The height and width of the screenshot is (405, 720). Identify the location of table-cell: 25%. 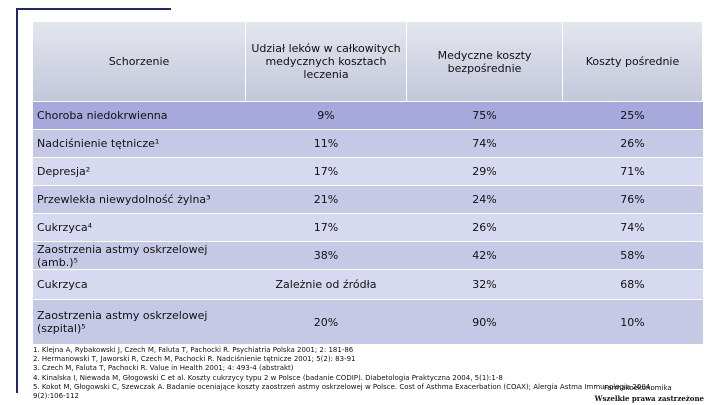
(632, 115).